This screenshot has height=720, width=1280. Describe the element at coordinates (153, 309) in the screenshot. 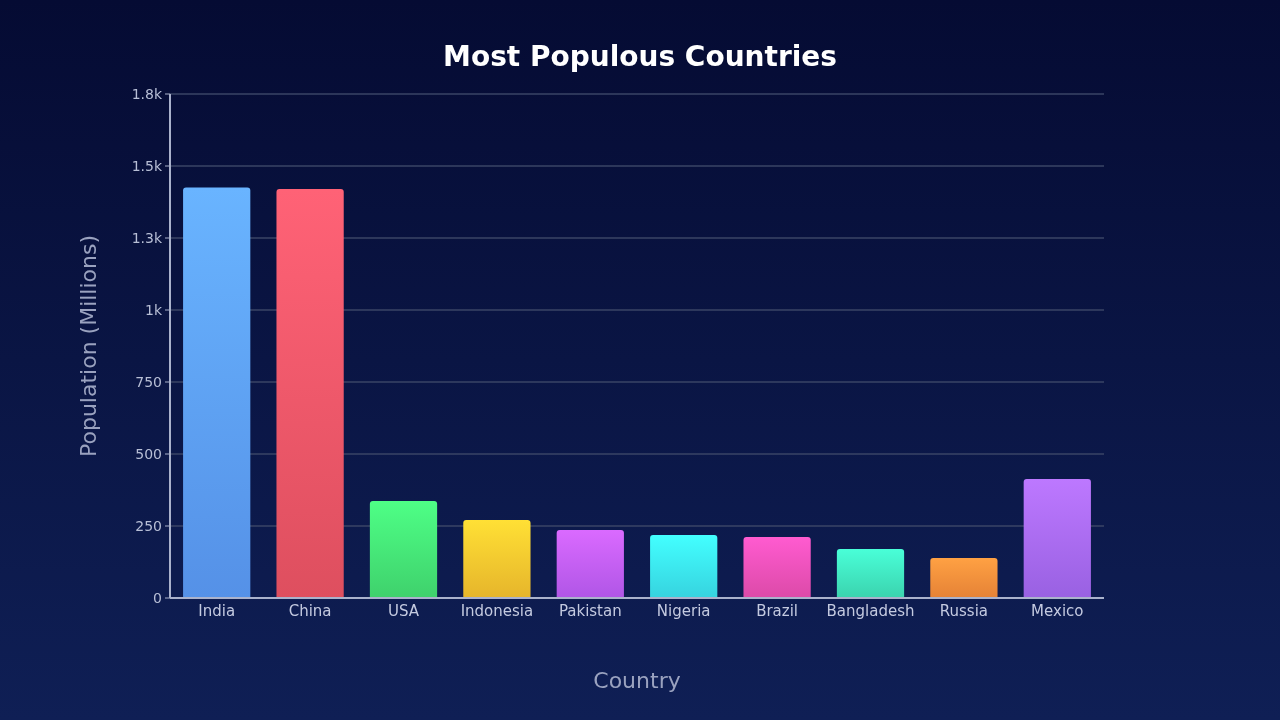

I see `y-tick-label: 1k` at that location.